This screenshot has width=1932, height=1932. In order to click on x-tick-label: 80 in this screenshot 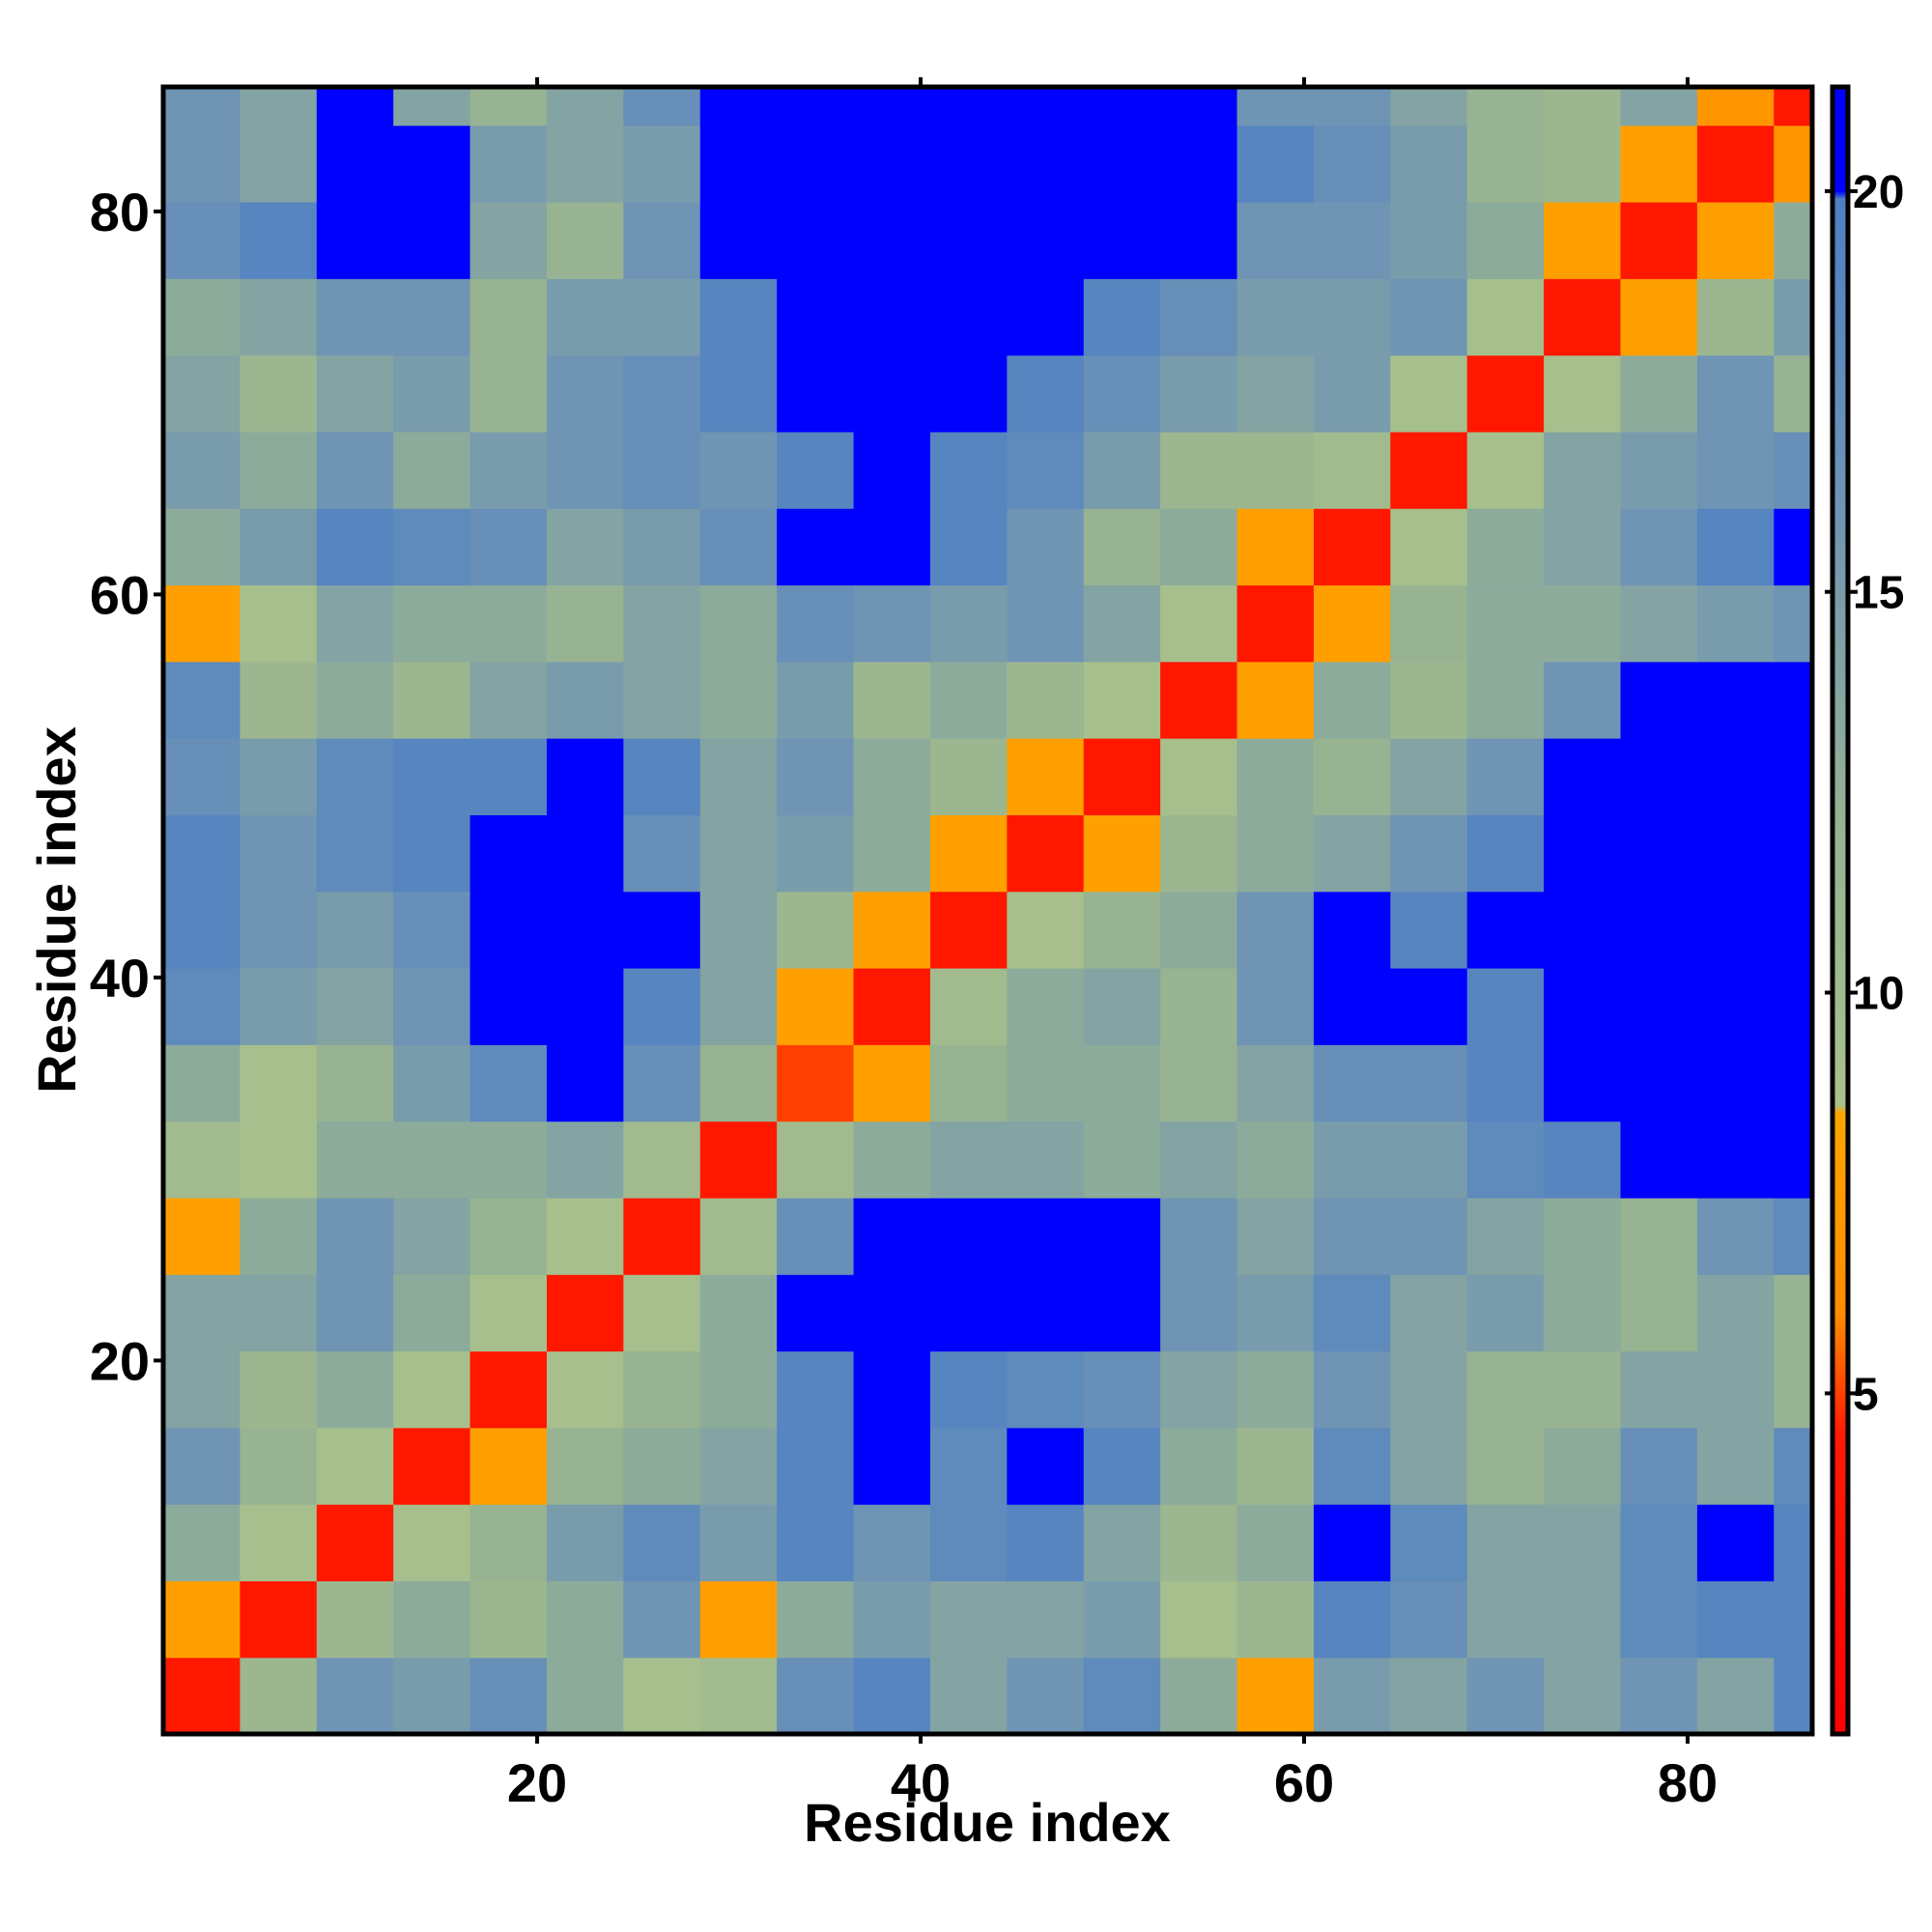, I will do `click(1688, 1782)`.